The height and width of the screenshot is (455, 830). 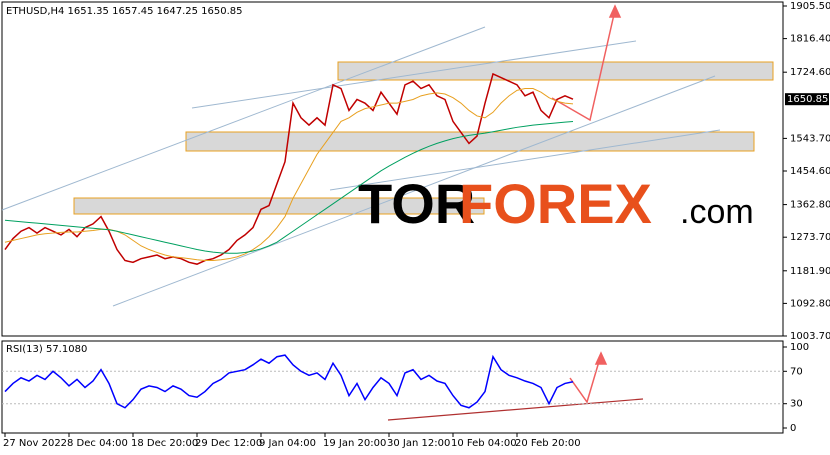 I want to click on y-tick-label: 1905.50, so click(x=810, y=6).